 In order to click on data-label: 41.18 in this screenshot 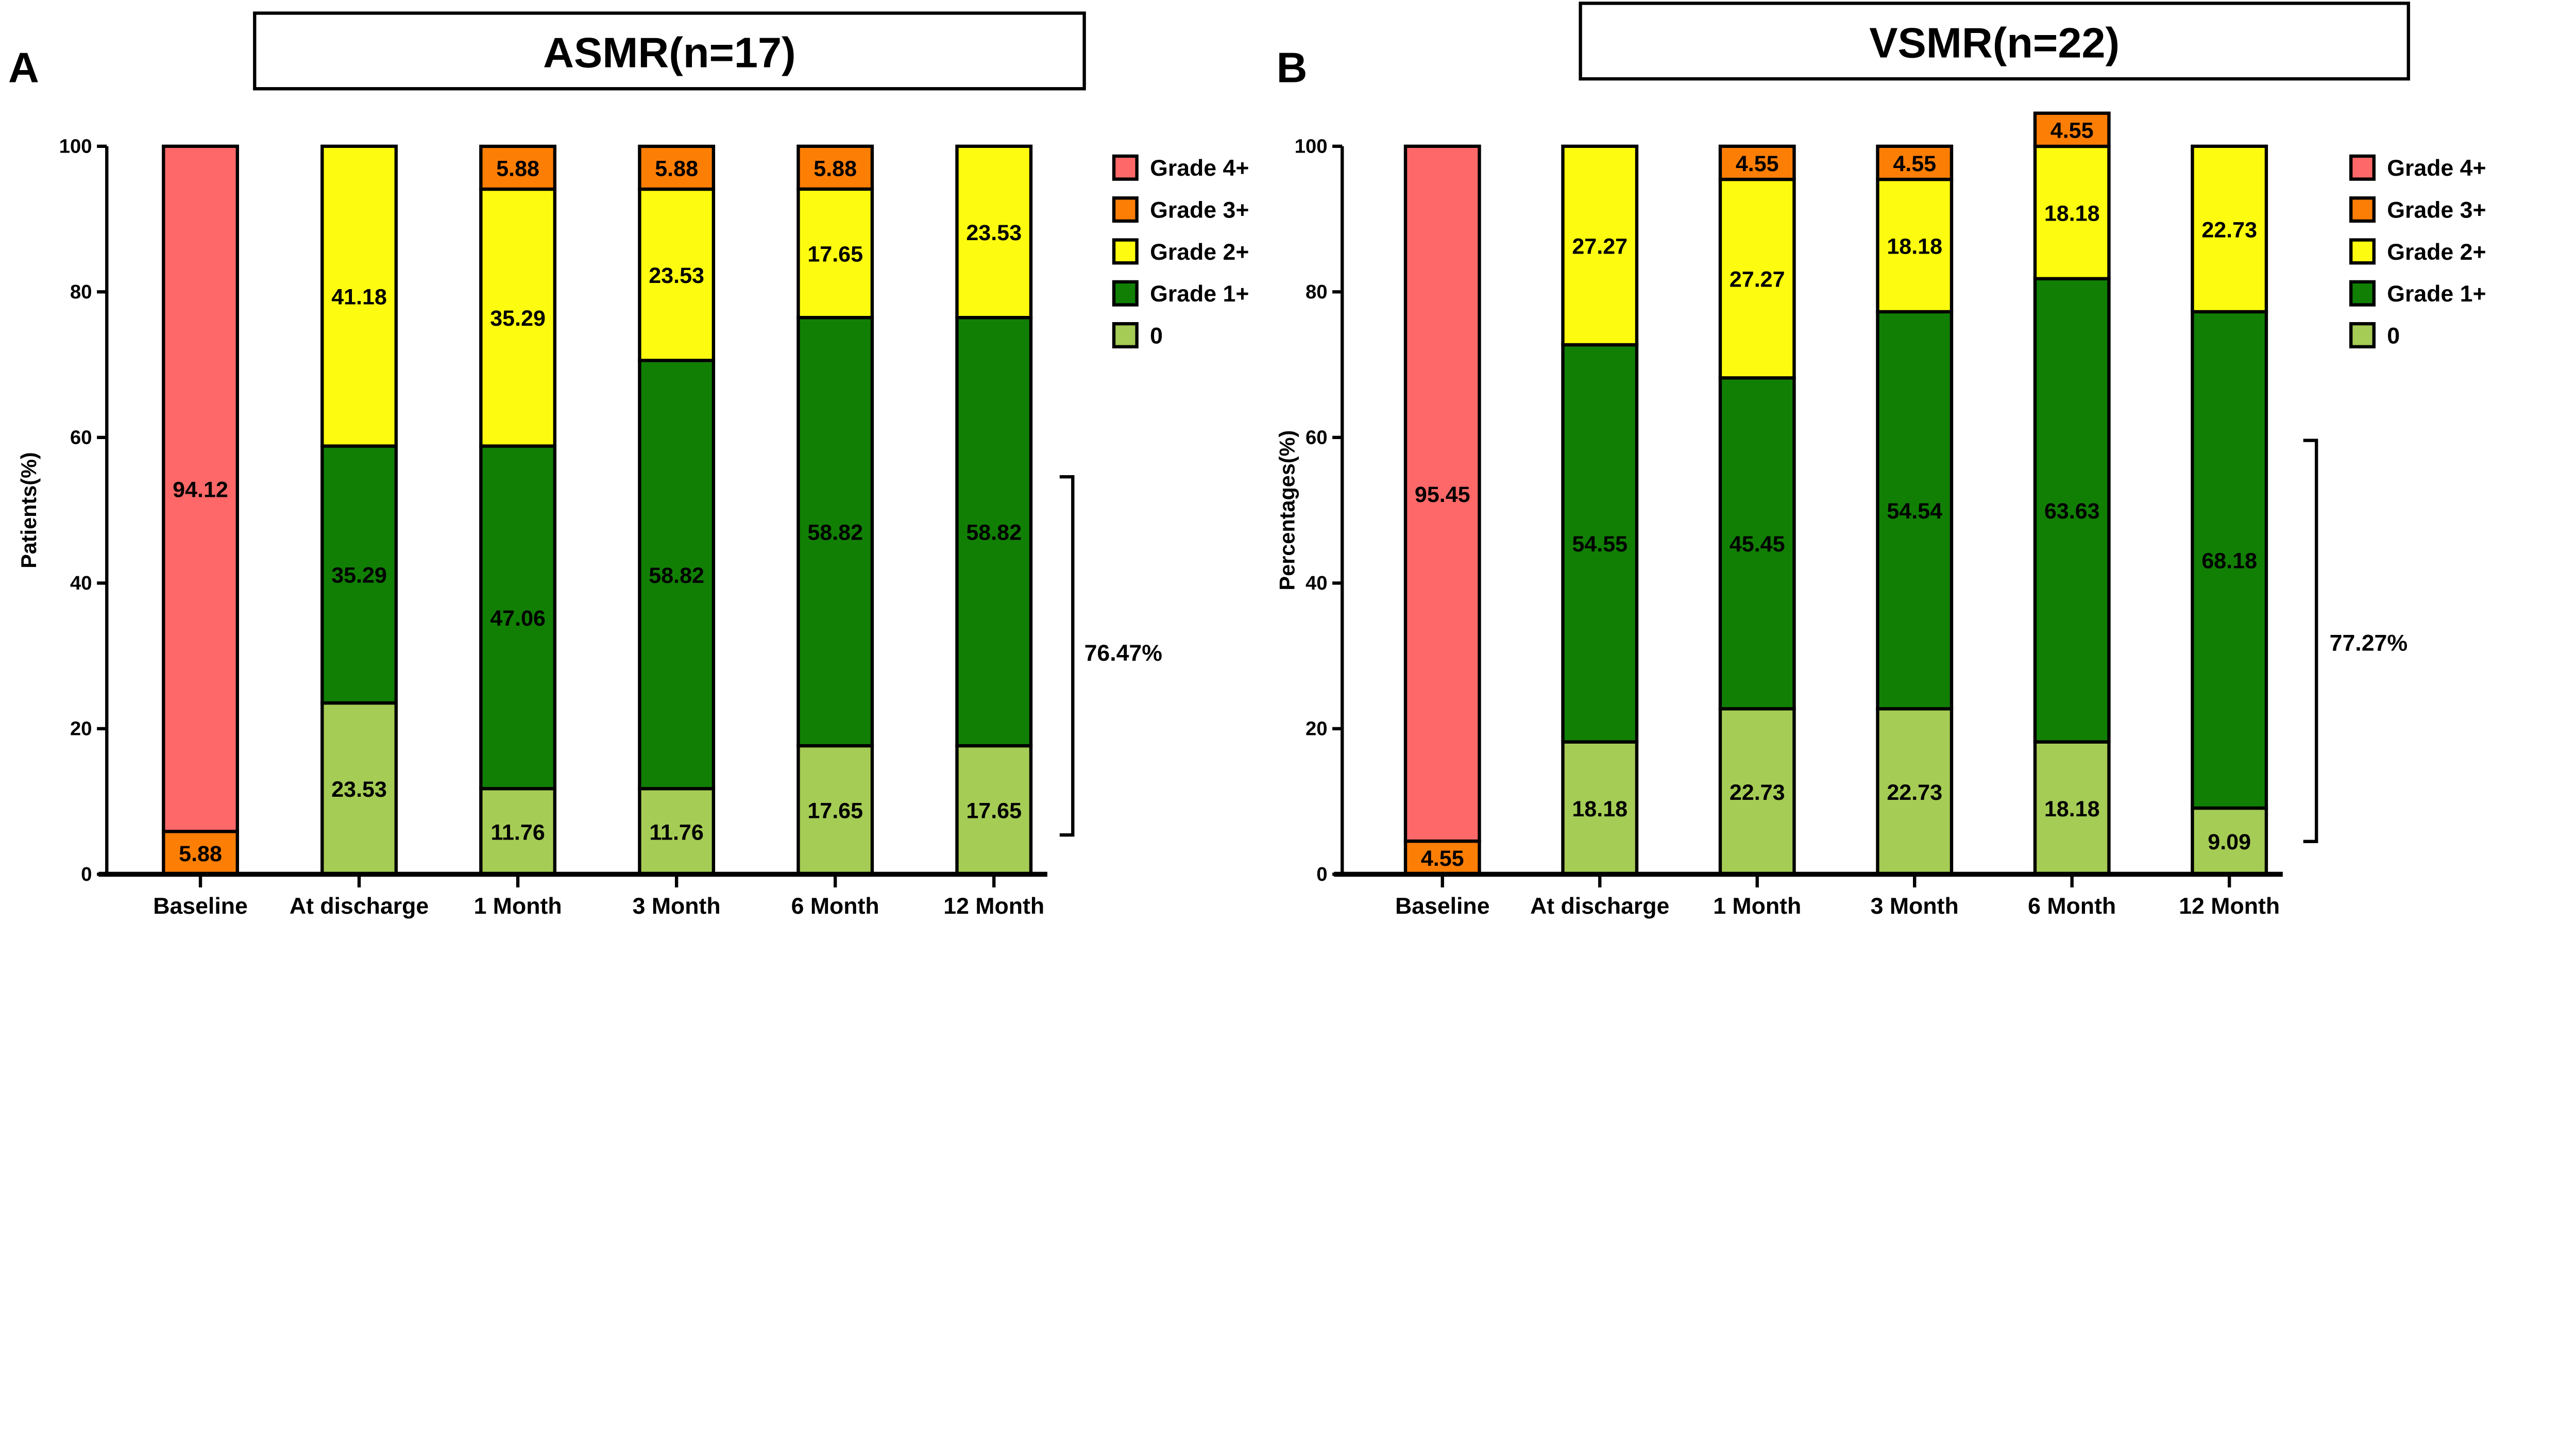, I will do `click(359, 297)`.